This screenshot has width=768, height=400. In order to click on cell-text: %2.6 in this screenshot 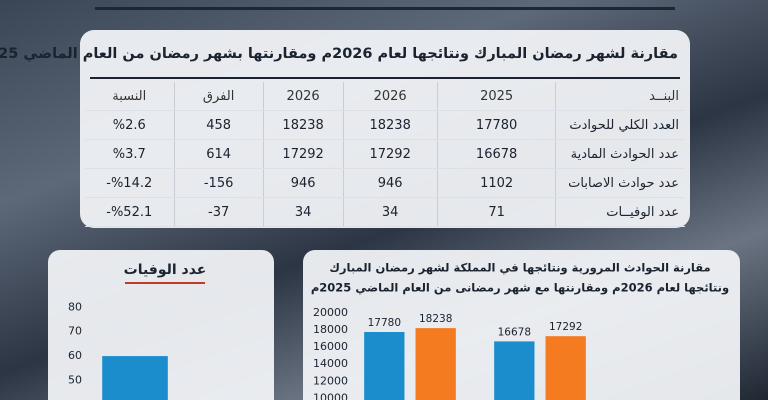, I will do `click(129, 125)`.